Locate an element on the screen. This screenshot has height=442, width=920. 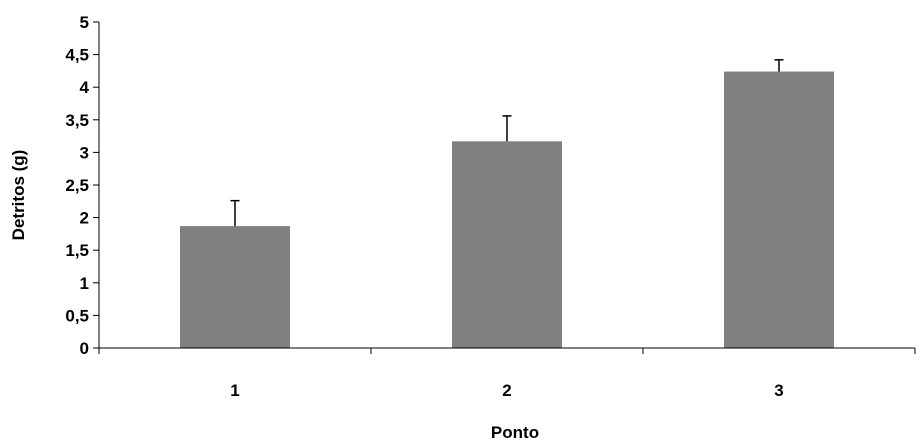
y-axis-title: Detritos (g) is located at coordinates (18, 195).